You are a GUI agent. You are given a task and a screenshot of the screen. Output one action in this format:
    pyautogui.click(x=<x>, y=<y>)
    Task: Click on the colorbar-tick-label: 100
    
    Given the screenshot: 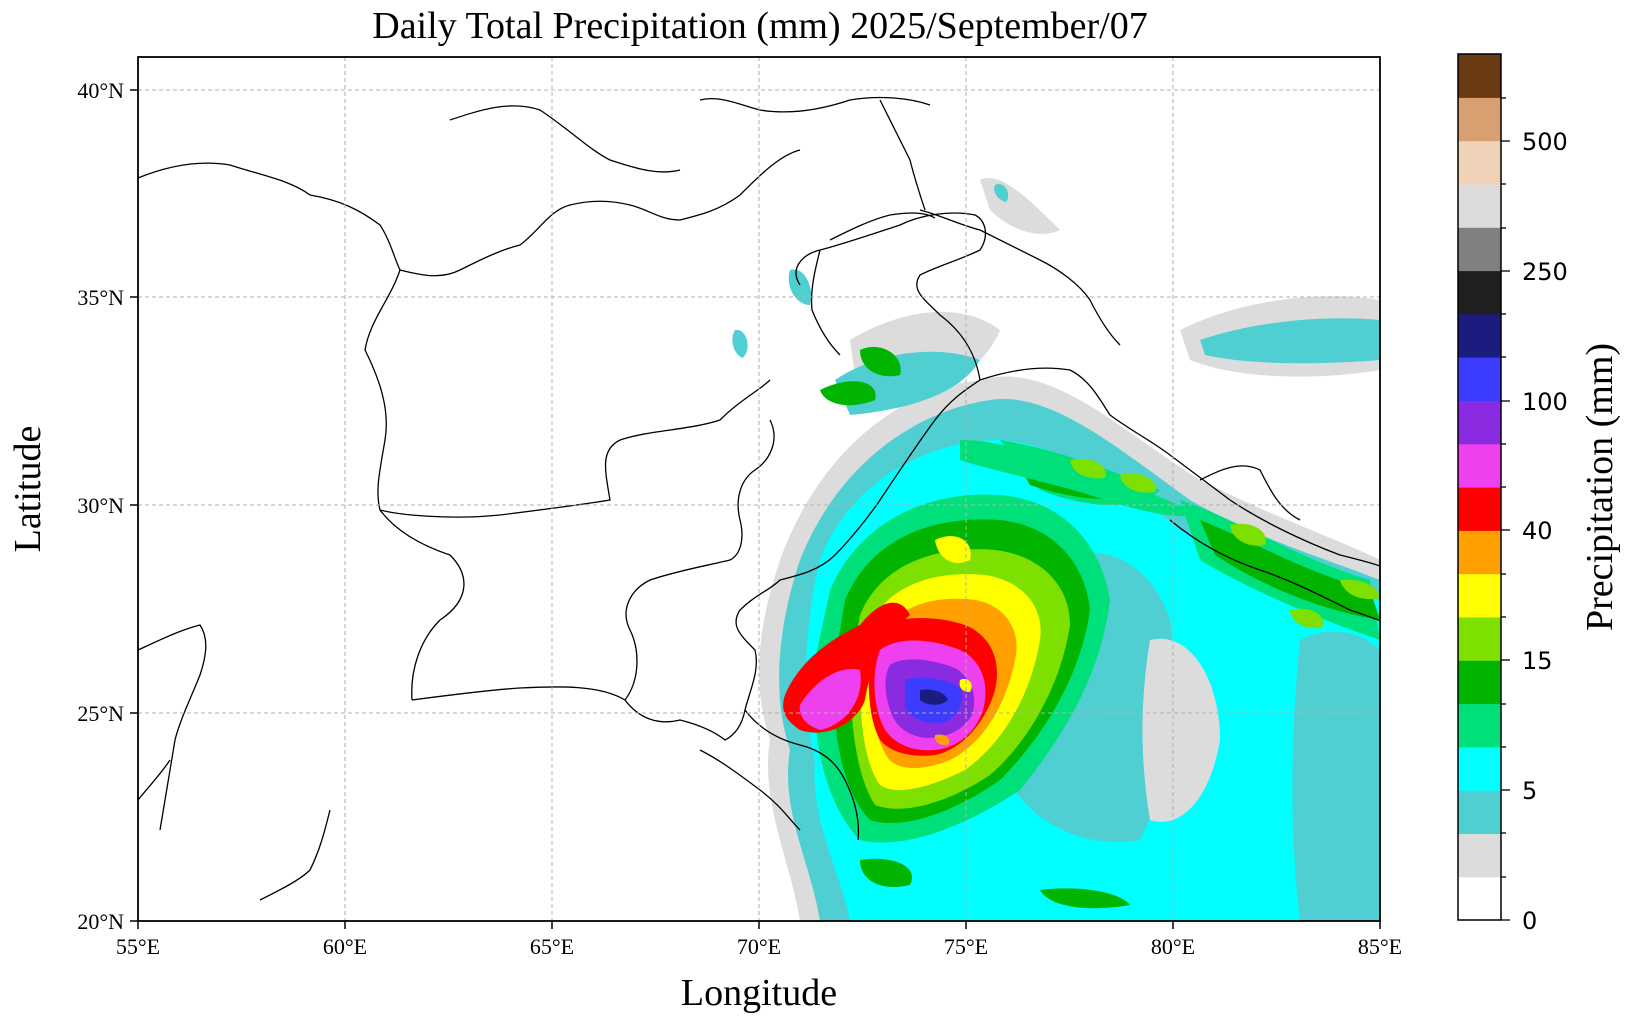 What is the action you would take?
    pyautogui.click(x=1545, y=402)
    